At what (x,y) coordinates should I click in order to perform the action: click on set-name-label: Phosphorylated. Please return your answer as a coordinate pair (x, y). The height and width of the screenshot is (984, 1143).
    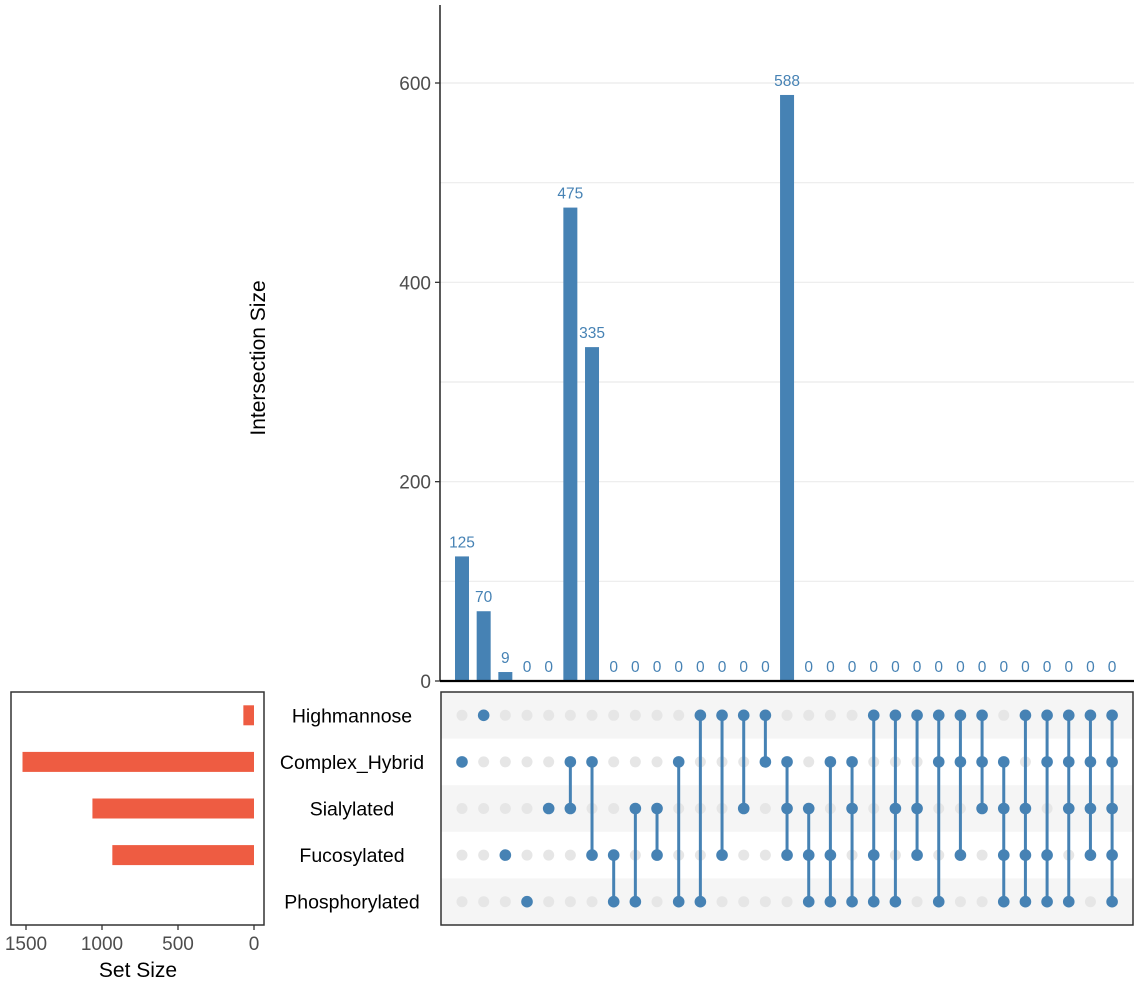
    Looking at the image, I should click on (352, 903).